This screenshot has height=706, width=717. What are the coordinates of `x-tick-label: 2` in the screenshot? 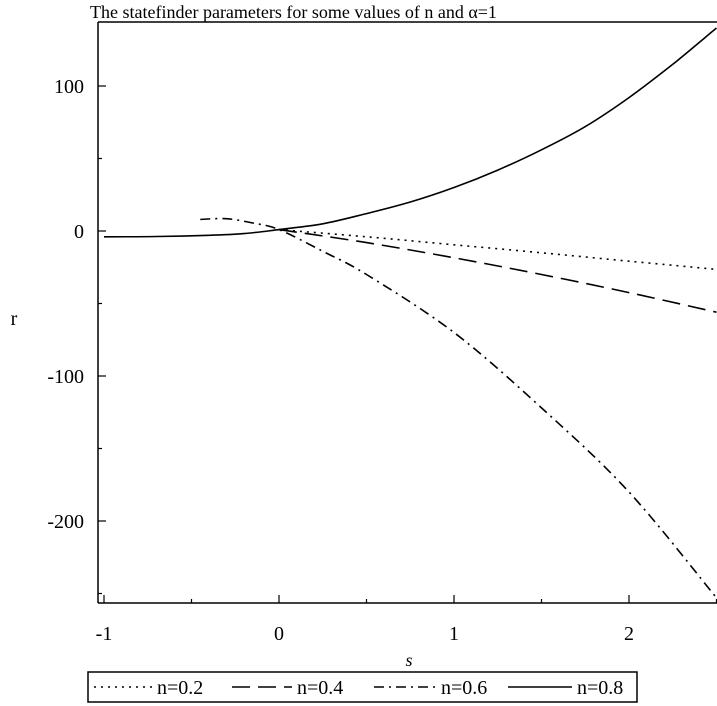 It's located at (629, 634).